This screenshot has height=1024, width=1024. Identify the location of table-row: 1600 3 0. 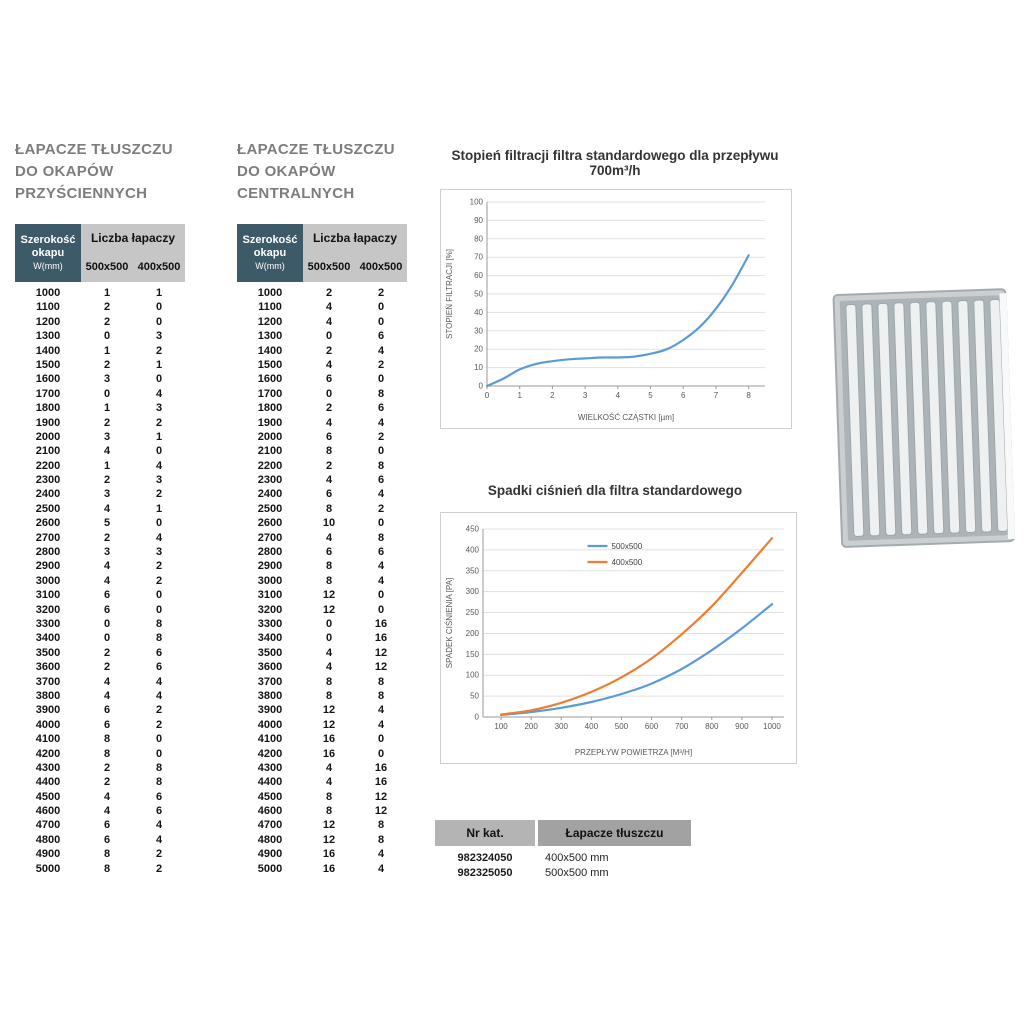
(100, 379).